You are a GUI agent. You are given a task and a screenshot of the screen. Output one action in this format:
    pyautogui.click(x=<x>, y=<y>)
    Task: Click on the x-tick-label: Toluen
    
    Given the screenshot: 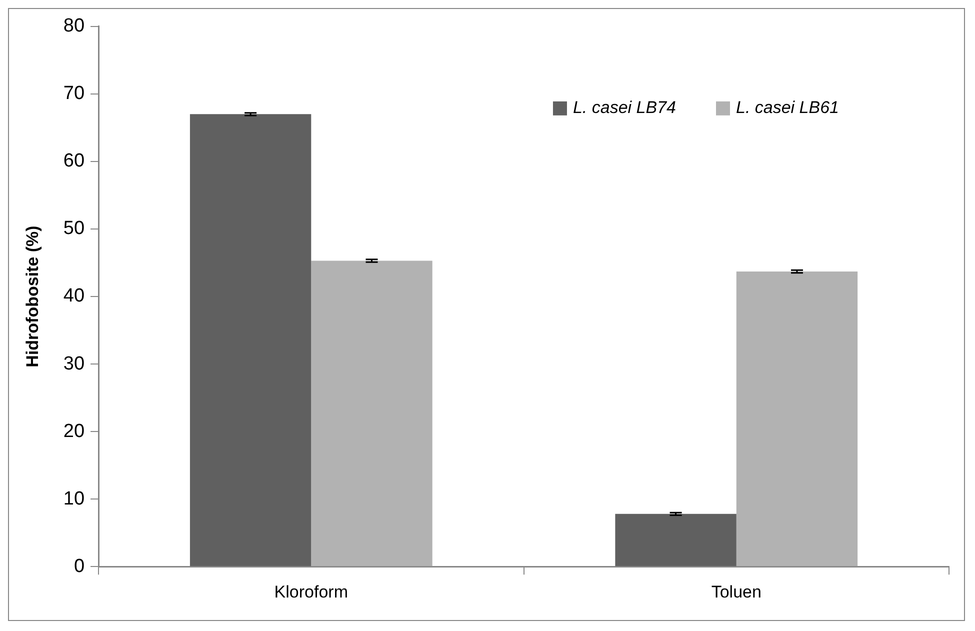 What is the action you would take?
    pyautogui.click(x=736, y=592)
    